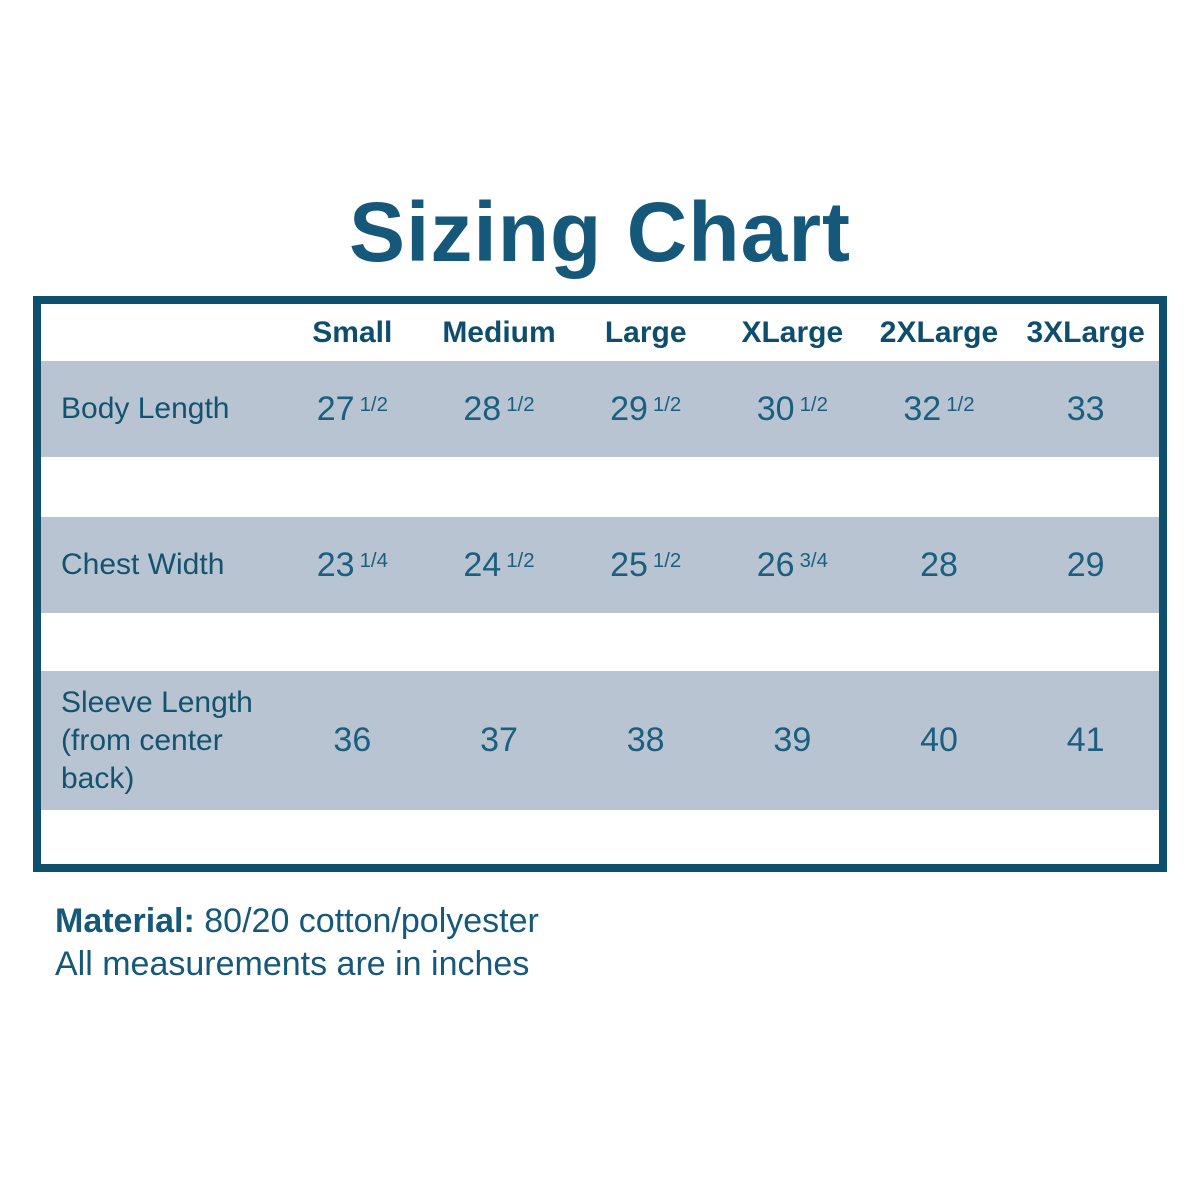 The height and width of the screenshot is (1200, 1200). Describe the element at coordinates (792, 564) in the screenshot. I see `size-value: 26 3/4` at that location.